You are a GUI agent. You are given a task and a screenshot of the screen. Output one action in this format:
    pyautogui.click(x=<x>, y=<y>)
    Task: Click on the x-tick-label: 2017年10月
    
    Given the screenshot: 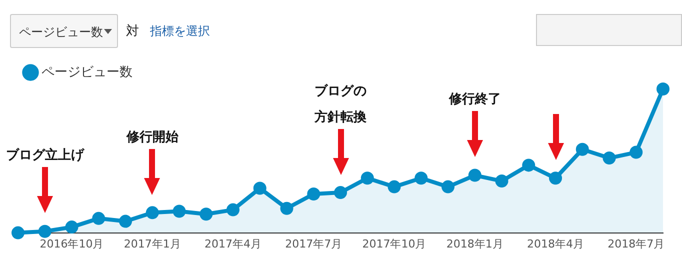 What is the action you would take?
    pyautogui.click(x=394, y=243)
    